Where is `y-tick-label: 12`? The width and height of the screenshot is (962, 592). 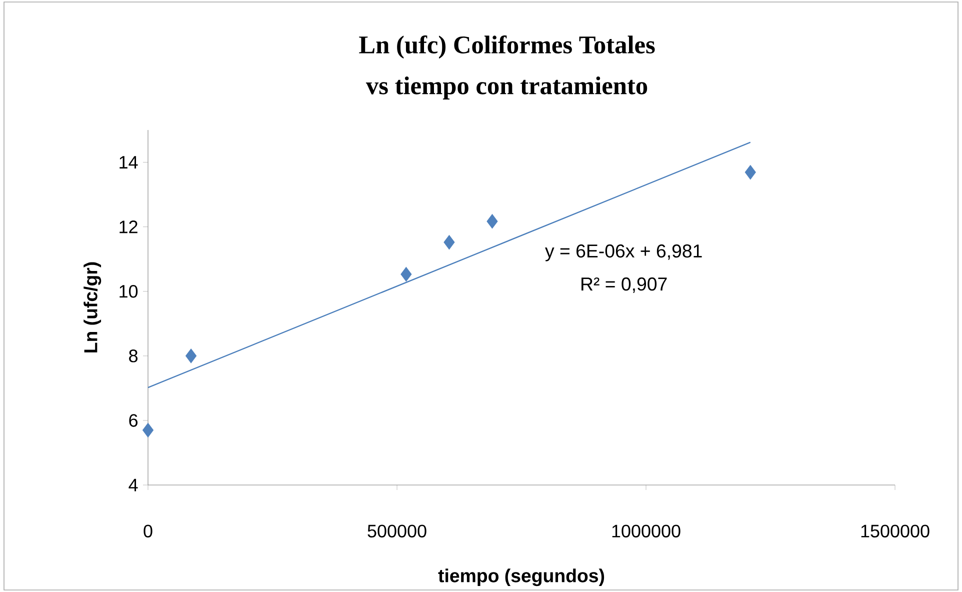 y-tick-label: 12 is located at coordinates (129, 227).